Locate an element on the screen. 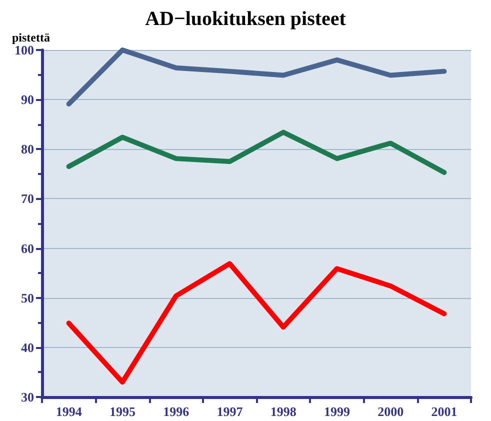 The height and width of the screenshot is (421, 491). x-tick-label: 2001 is located at coordinates (444, 411).